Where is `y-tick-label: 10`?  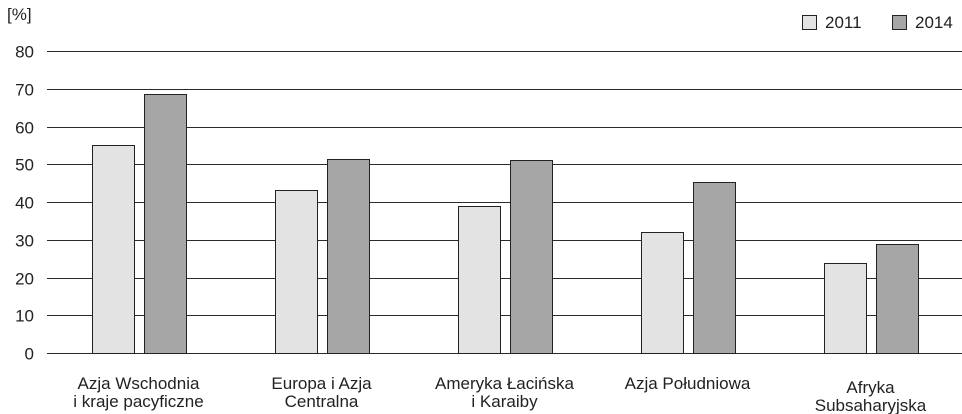
y-tick-label: 10 is located at coordinates (24, 316).